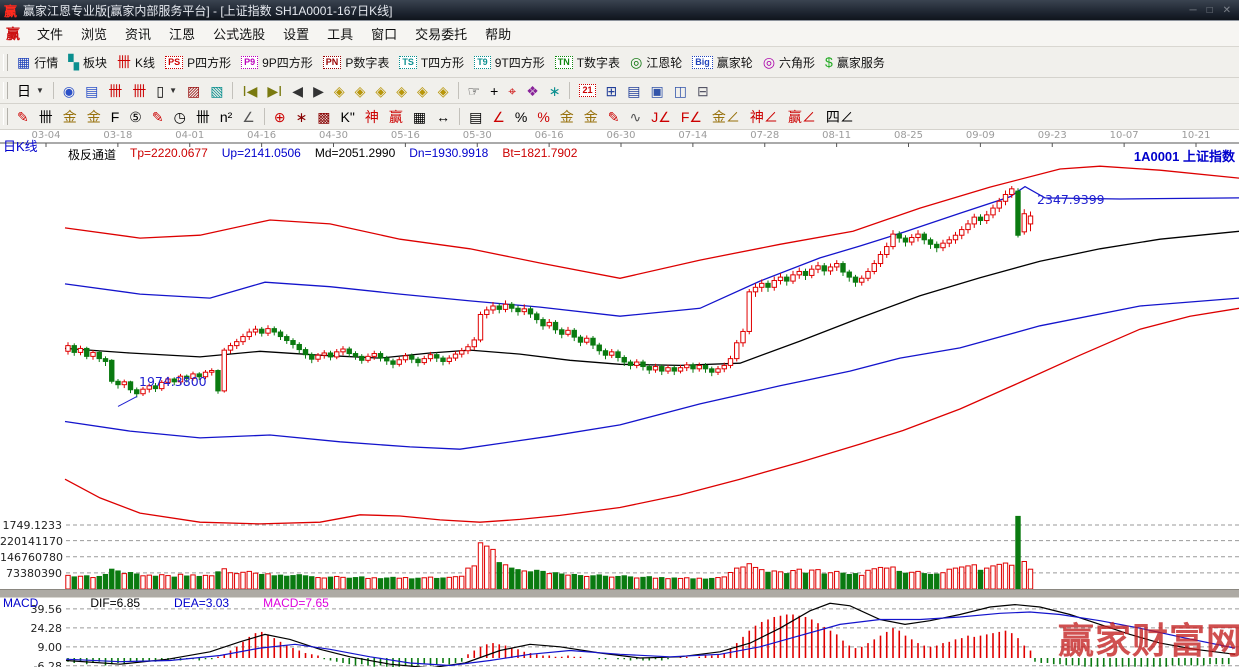 The width and height of the screenshot is (1239, 667). Describe the element at coordinates (441, 34) in the screenshot. I see `menu-item-交易委托: 交易委托` at that location.